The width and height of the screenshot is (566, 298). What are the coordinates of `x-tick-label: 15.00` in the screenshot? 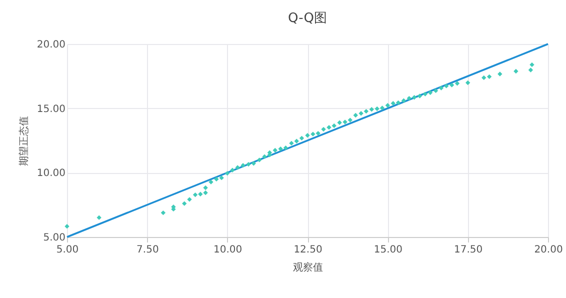 It's located at (388, 250).